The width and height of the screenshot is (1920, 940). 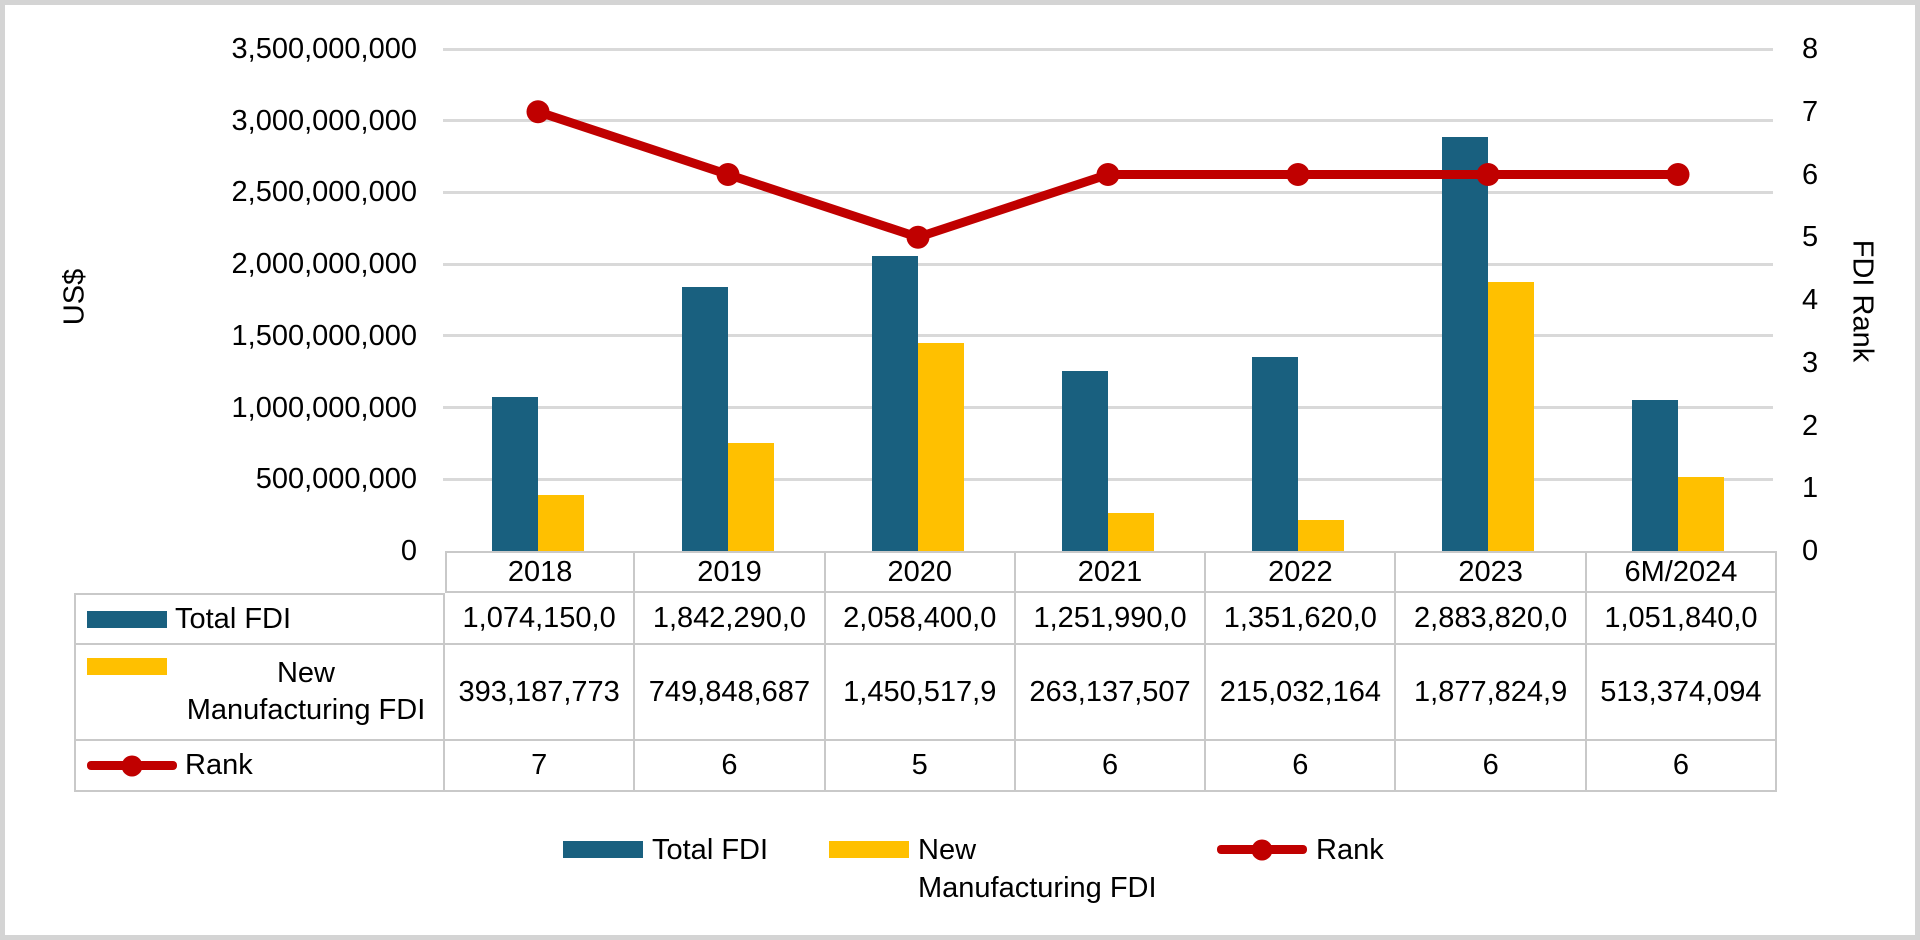 What do you see at coordinates (1810, 49) in the screenshot?
I see `right-axis-tick-label: 8` at bounding box center [1810, 49].